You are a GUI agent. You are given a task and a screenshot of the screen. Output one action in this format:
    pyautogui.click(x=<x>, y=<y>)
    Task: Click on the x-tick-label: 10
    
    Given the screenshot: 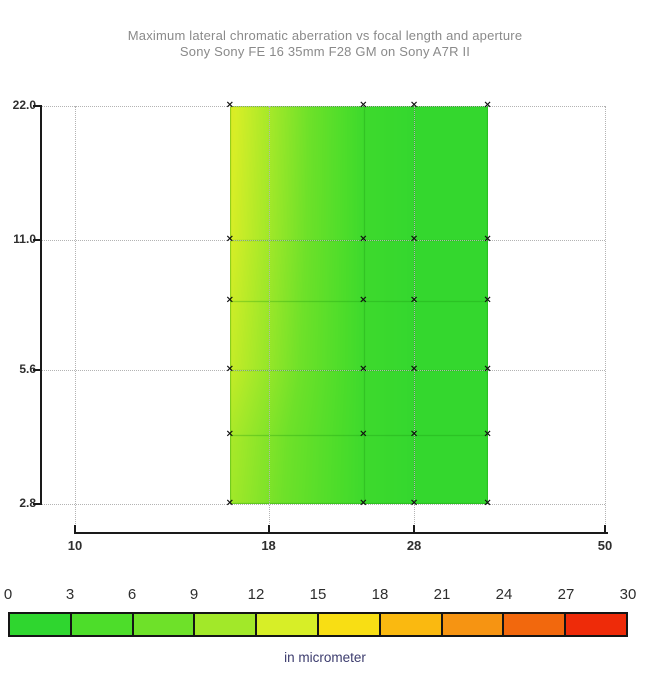 What is the action you would take?
    pyautogui.click(x=75, y=545)
    